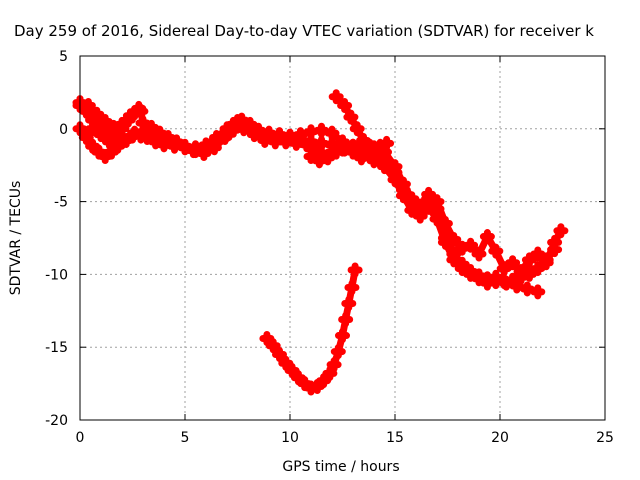  Describe the element at coordinates (605, 438) in the screenshot. I see `x-tick-label: 25` at that location.